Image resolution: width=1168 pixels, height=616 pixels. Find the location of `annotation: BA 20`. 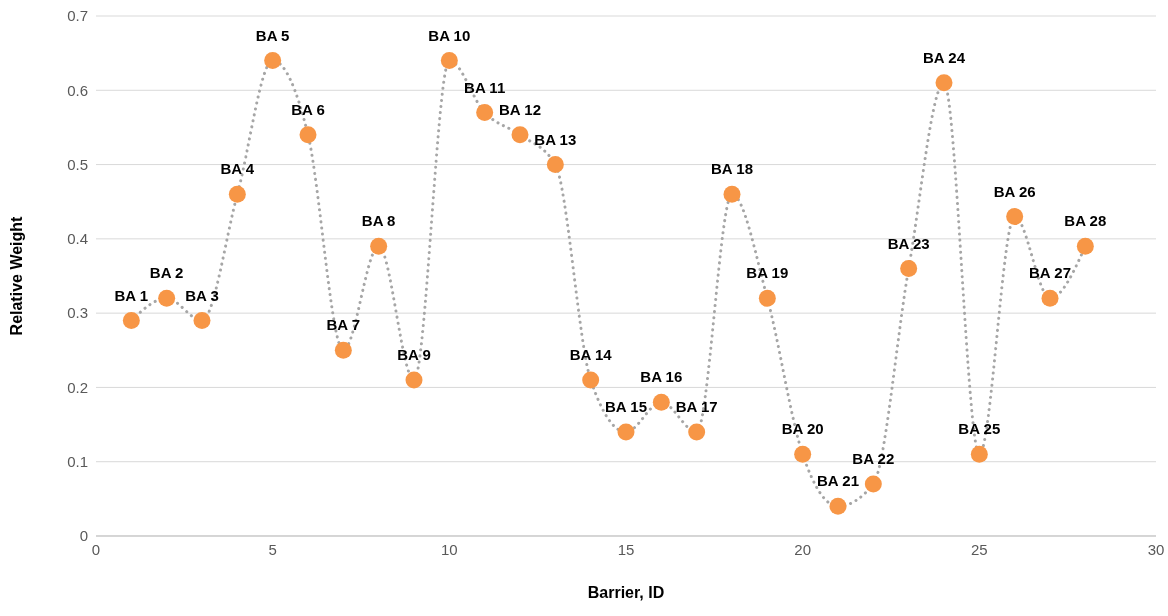

annotation: BA 20 is located at coordinates (802, 429).